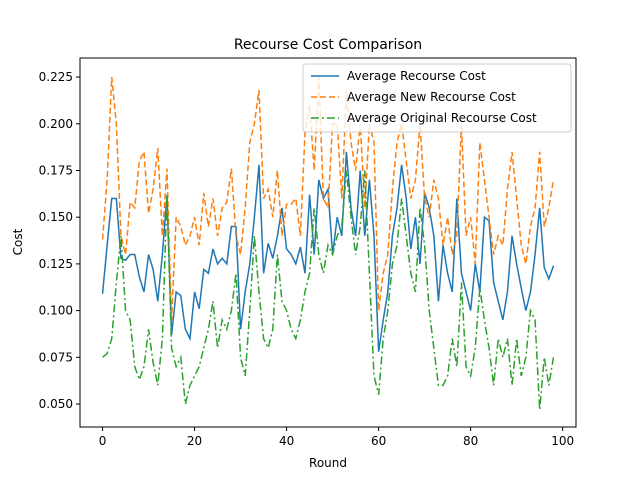 The image size is (640, 480). I want to click on x-tick-label: 20, so click(194, 441).